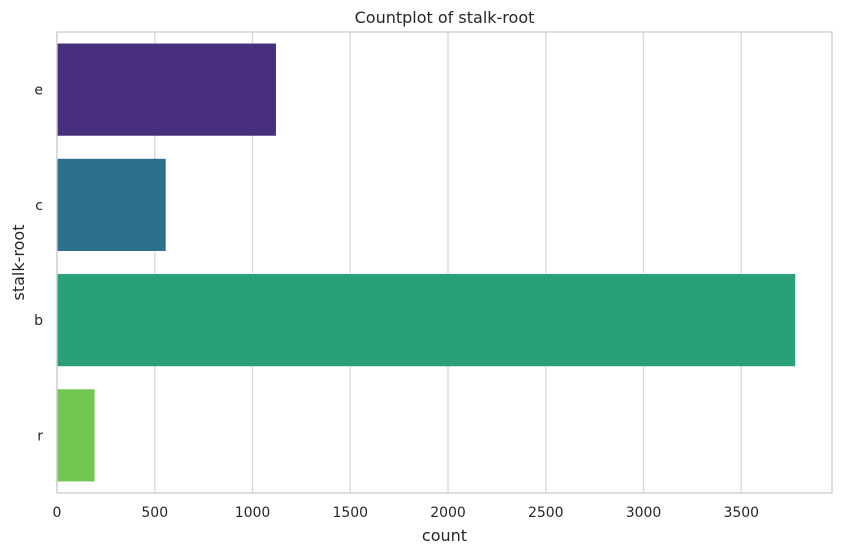 Image resolution: width=841 pixels, height=556 pixels. Describe the element at coordinates (154, 513) in the screenshot. I see `x-tick-label: 500` at that location.